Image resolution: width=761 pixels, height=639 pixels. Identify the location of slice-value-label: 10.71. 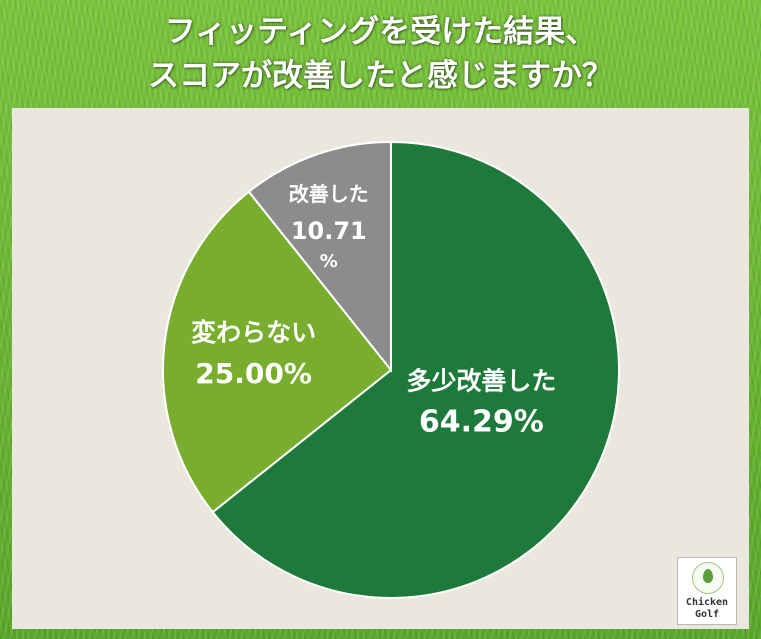
(329, 231).